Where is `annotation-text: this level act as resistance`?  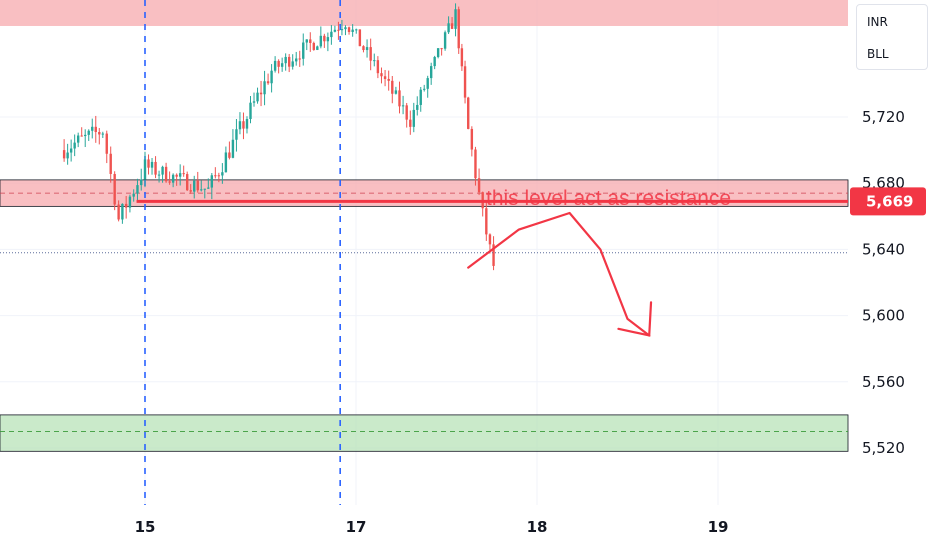
annotation-text: this level act as resistance is located at coordinates (608, 198).